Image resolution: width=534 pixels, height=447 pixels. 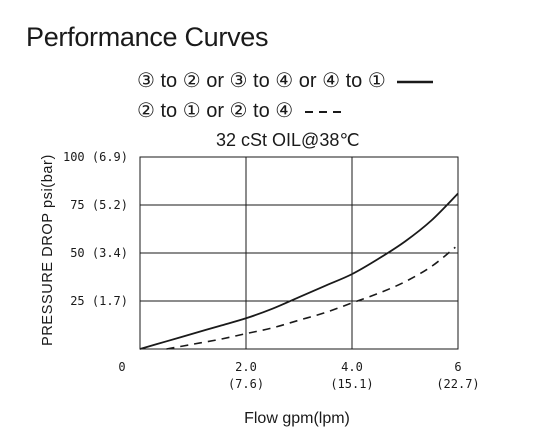 What do you see at coordinates (415, 81) in the screenshot?
I see `legend-swatch-solid` at bounding box center [415, 81].